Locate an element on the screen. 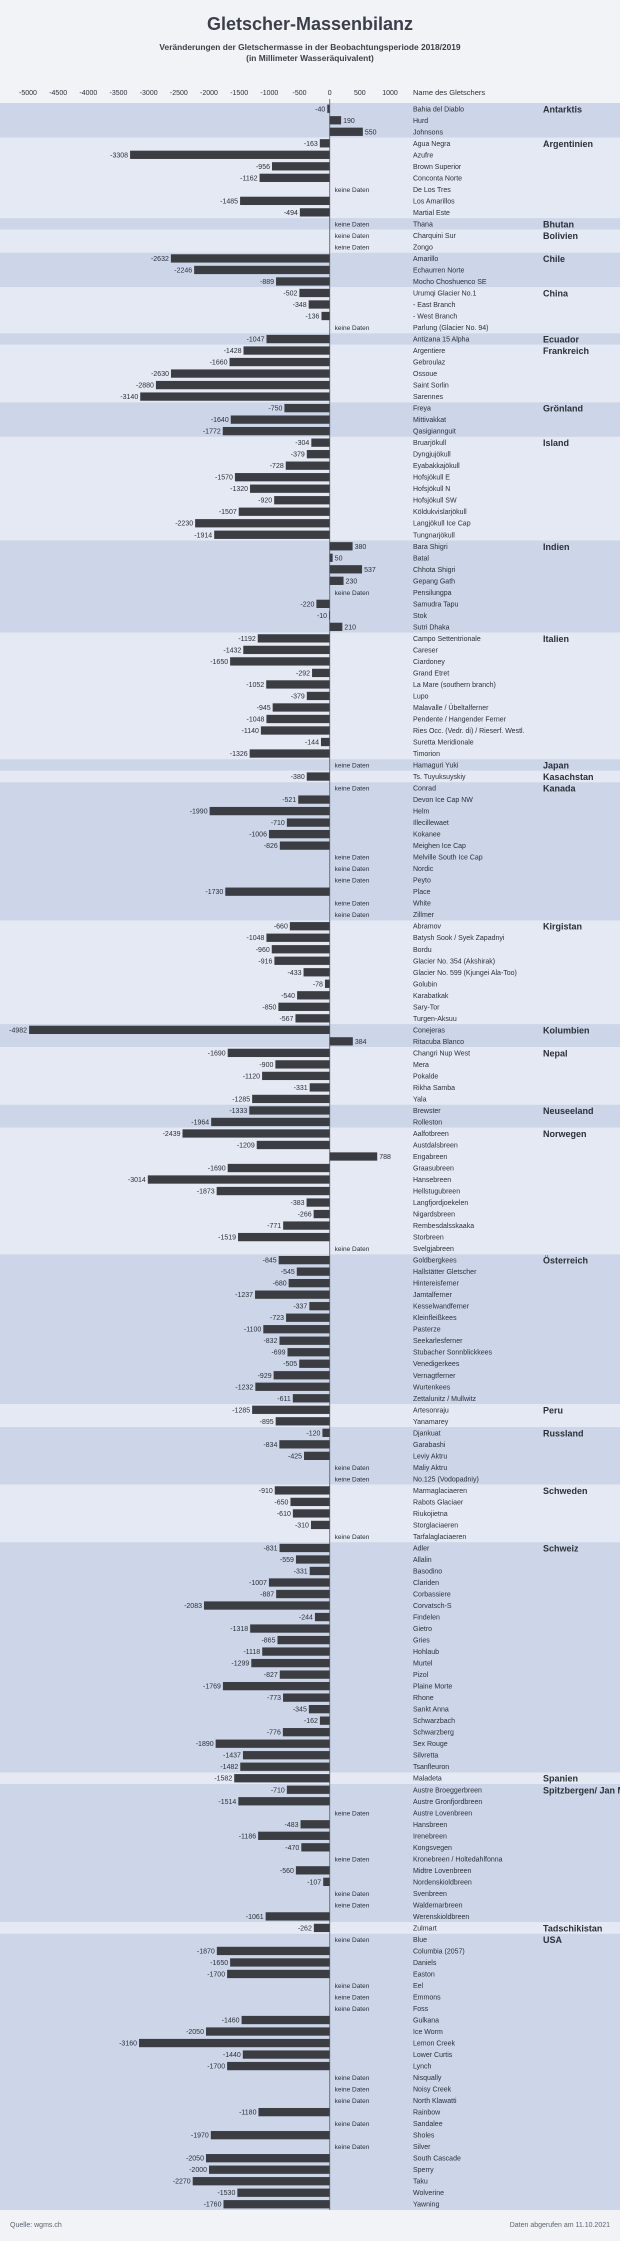 The image size is (620, 2241). group-band is located at coordinates (310, 1116).